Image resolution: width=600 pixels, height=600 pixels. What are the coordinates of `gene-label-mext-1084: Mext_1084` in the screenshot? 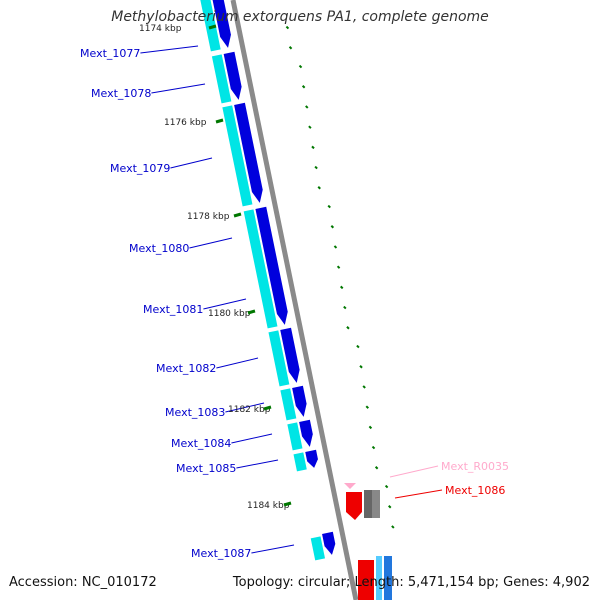 It's located at (201, 443).